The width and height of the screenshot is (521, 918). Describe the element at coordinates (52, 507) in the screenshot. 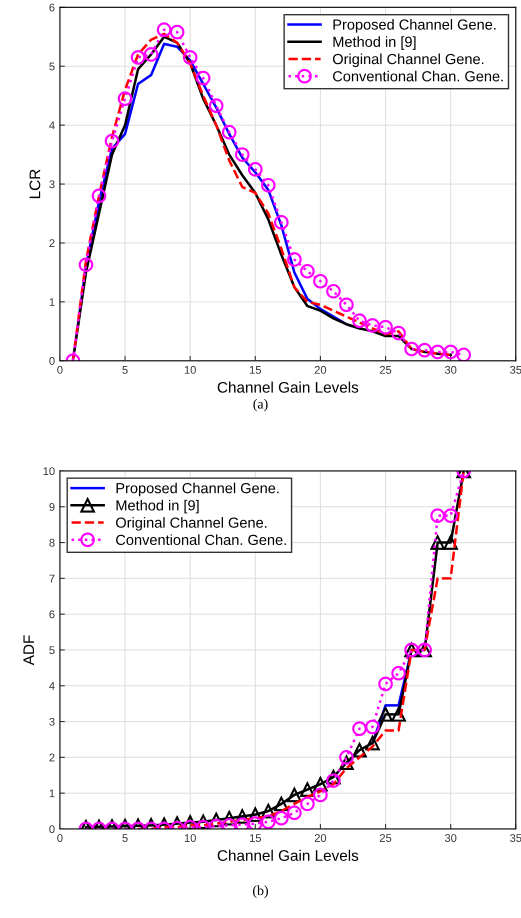

I see `y-tick-label: 9` at that location.